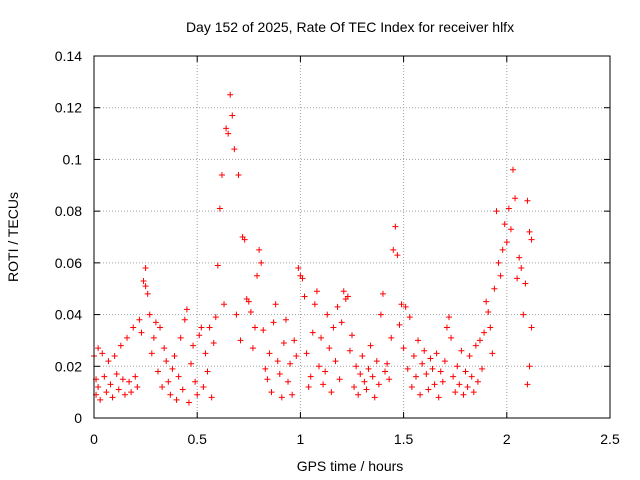 Image resolution: width=640 pixels, height=480 pixels. What do you see at coordinates (68, 366) in the screenshot?
I see `y-tick-label: 0.02` at bounding box center [68, 366].